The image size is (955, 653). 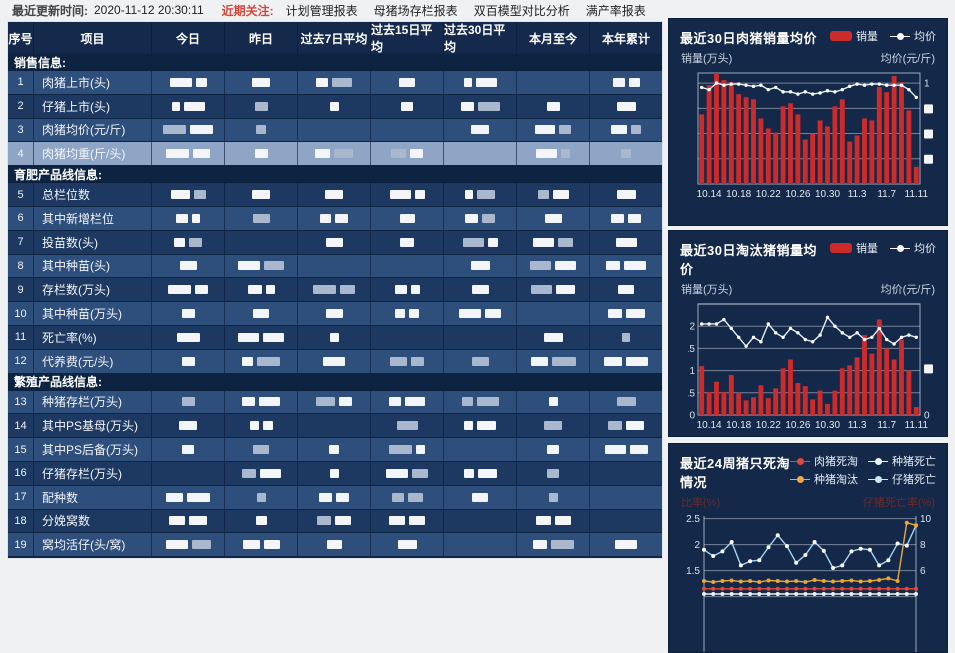 I want to click on menu-item-2: 双百模型对比分析, so click(x=521, y=10).